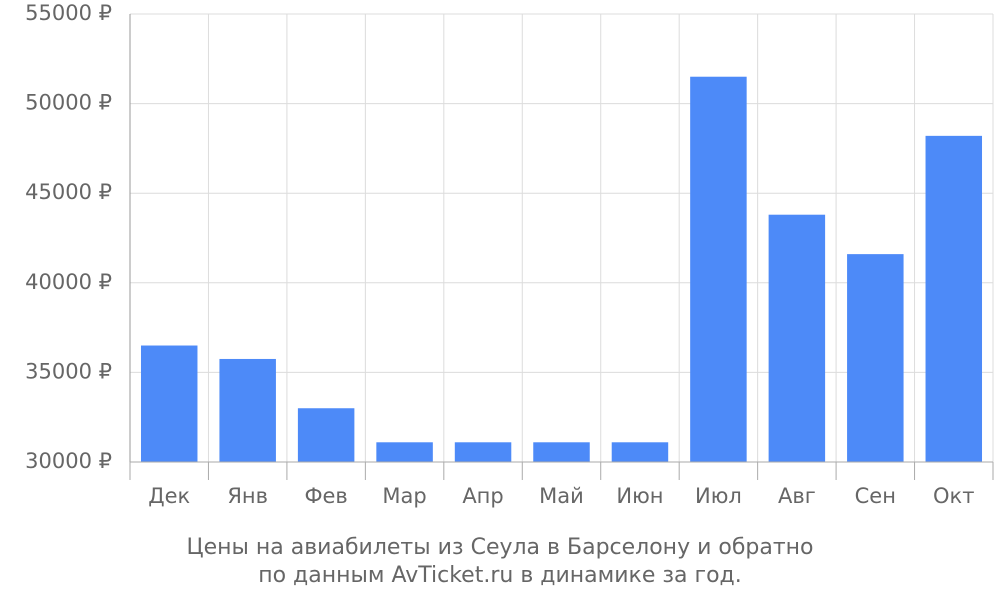  Describe the element at coordinates (68, 192) in the screenshot. I see `y-tick-label: 45000 ₽` at that location.